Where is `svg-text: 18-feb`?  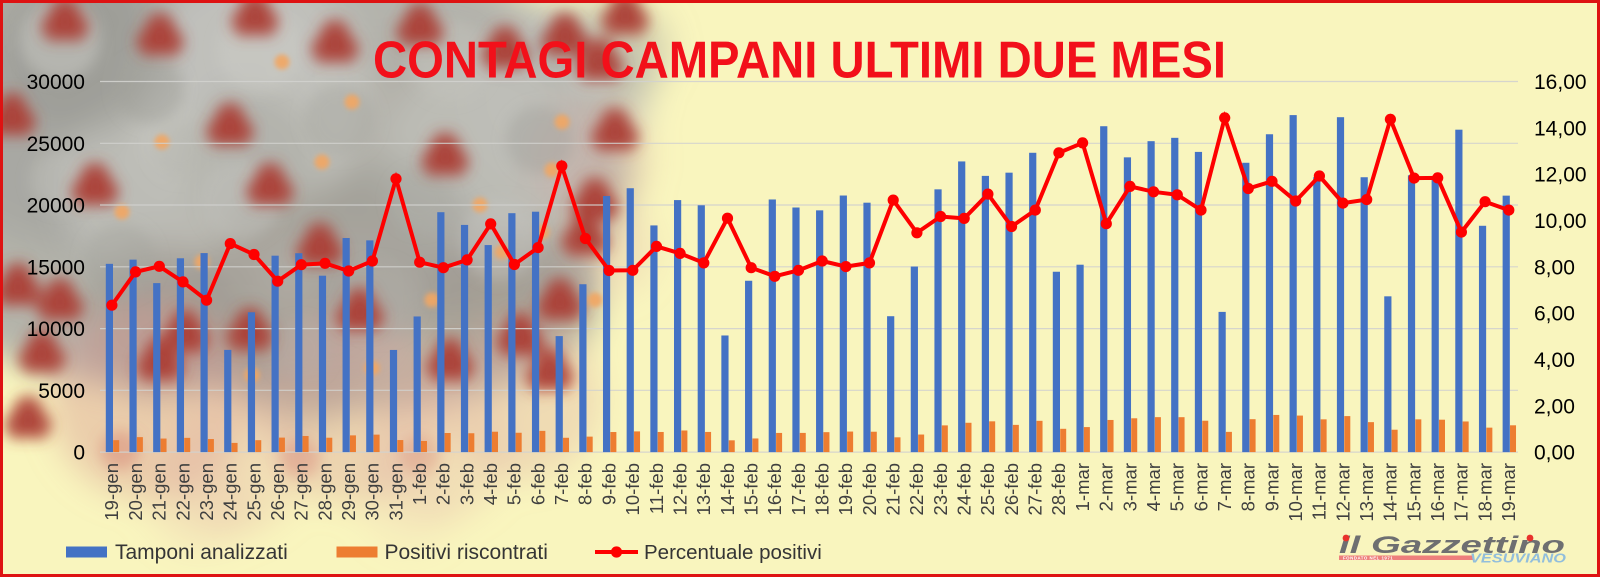 svg-text: 18-feb is located at coordinates (822, 489).